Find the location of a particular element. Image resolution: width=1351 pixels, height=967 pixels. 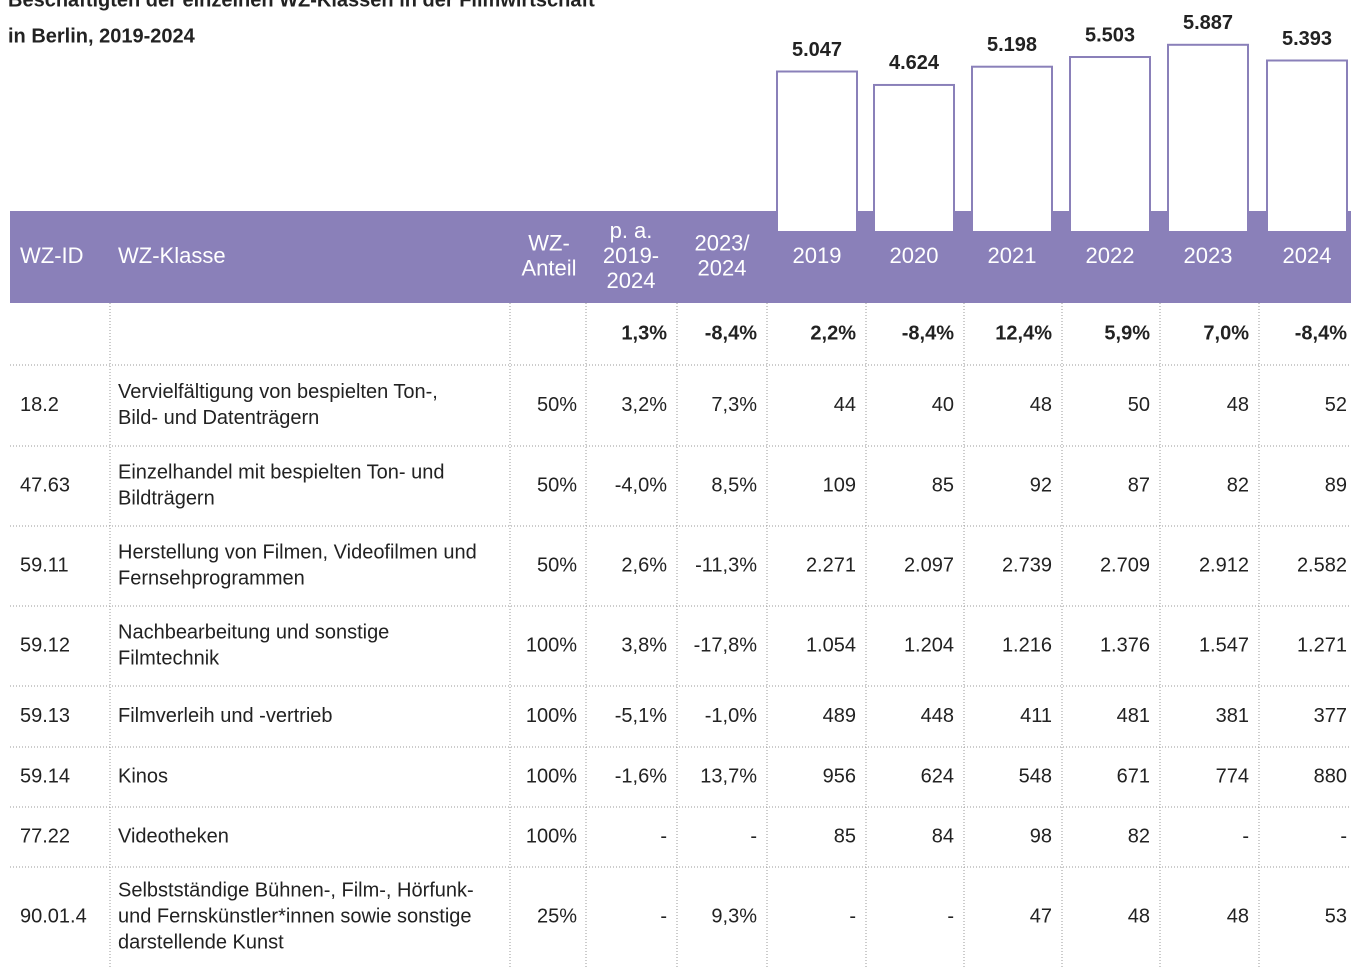

header-text: WZ-Klasse is located at coordinates (172, 255).